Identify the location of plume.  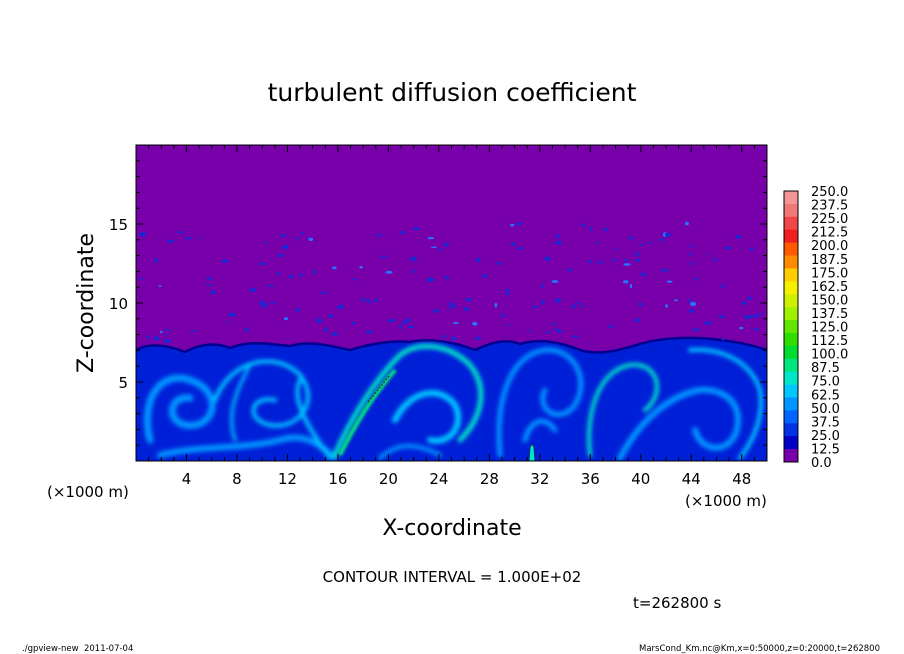
(532, 452).